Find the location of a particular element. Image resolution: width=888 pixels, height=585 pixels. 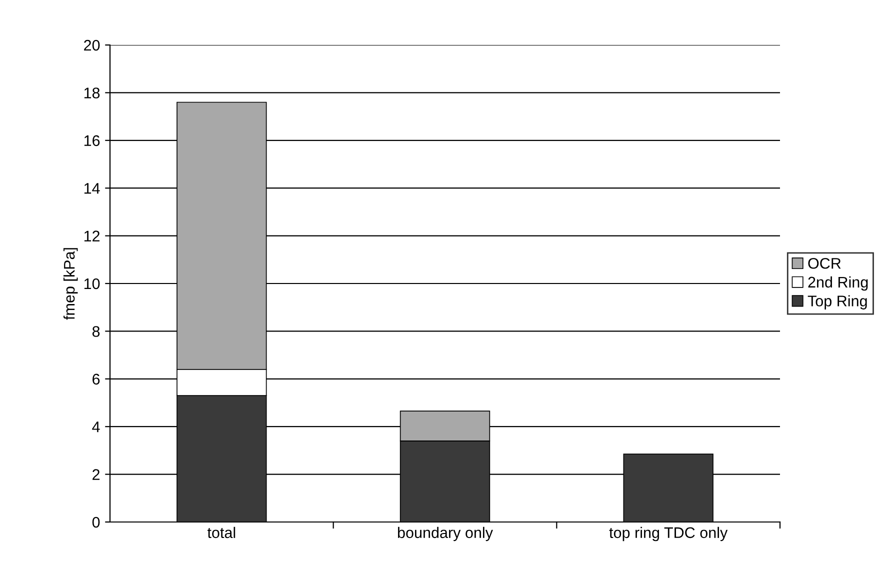

y-tick-label: 20 is located at coordinates (92, 45).